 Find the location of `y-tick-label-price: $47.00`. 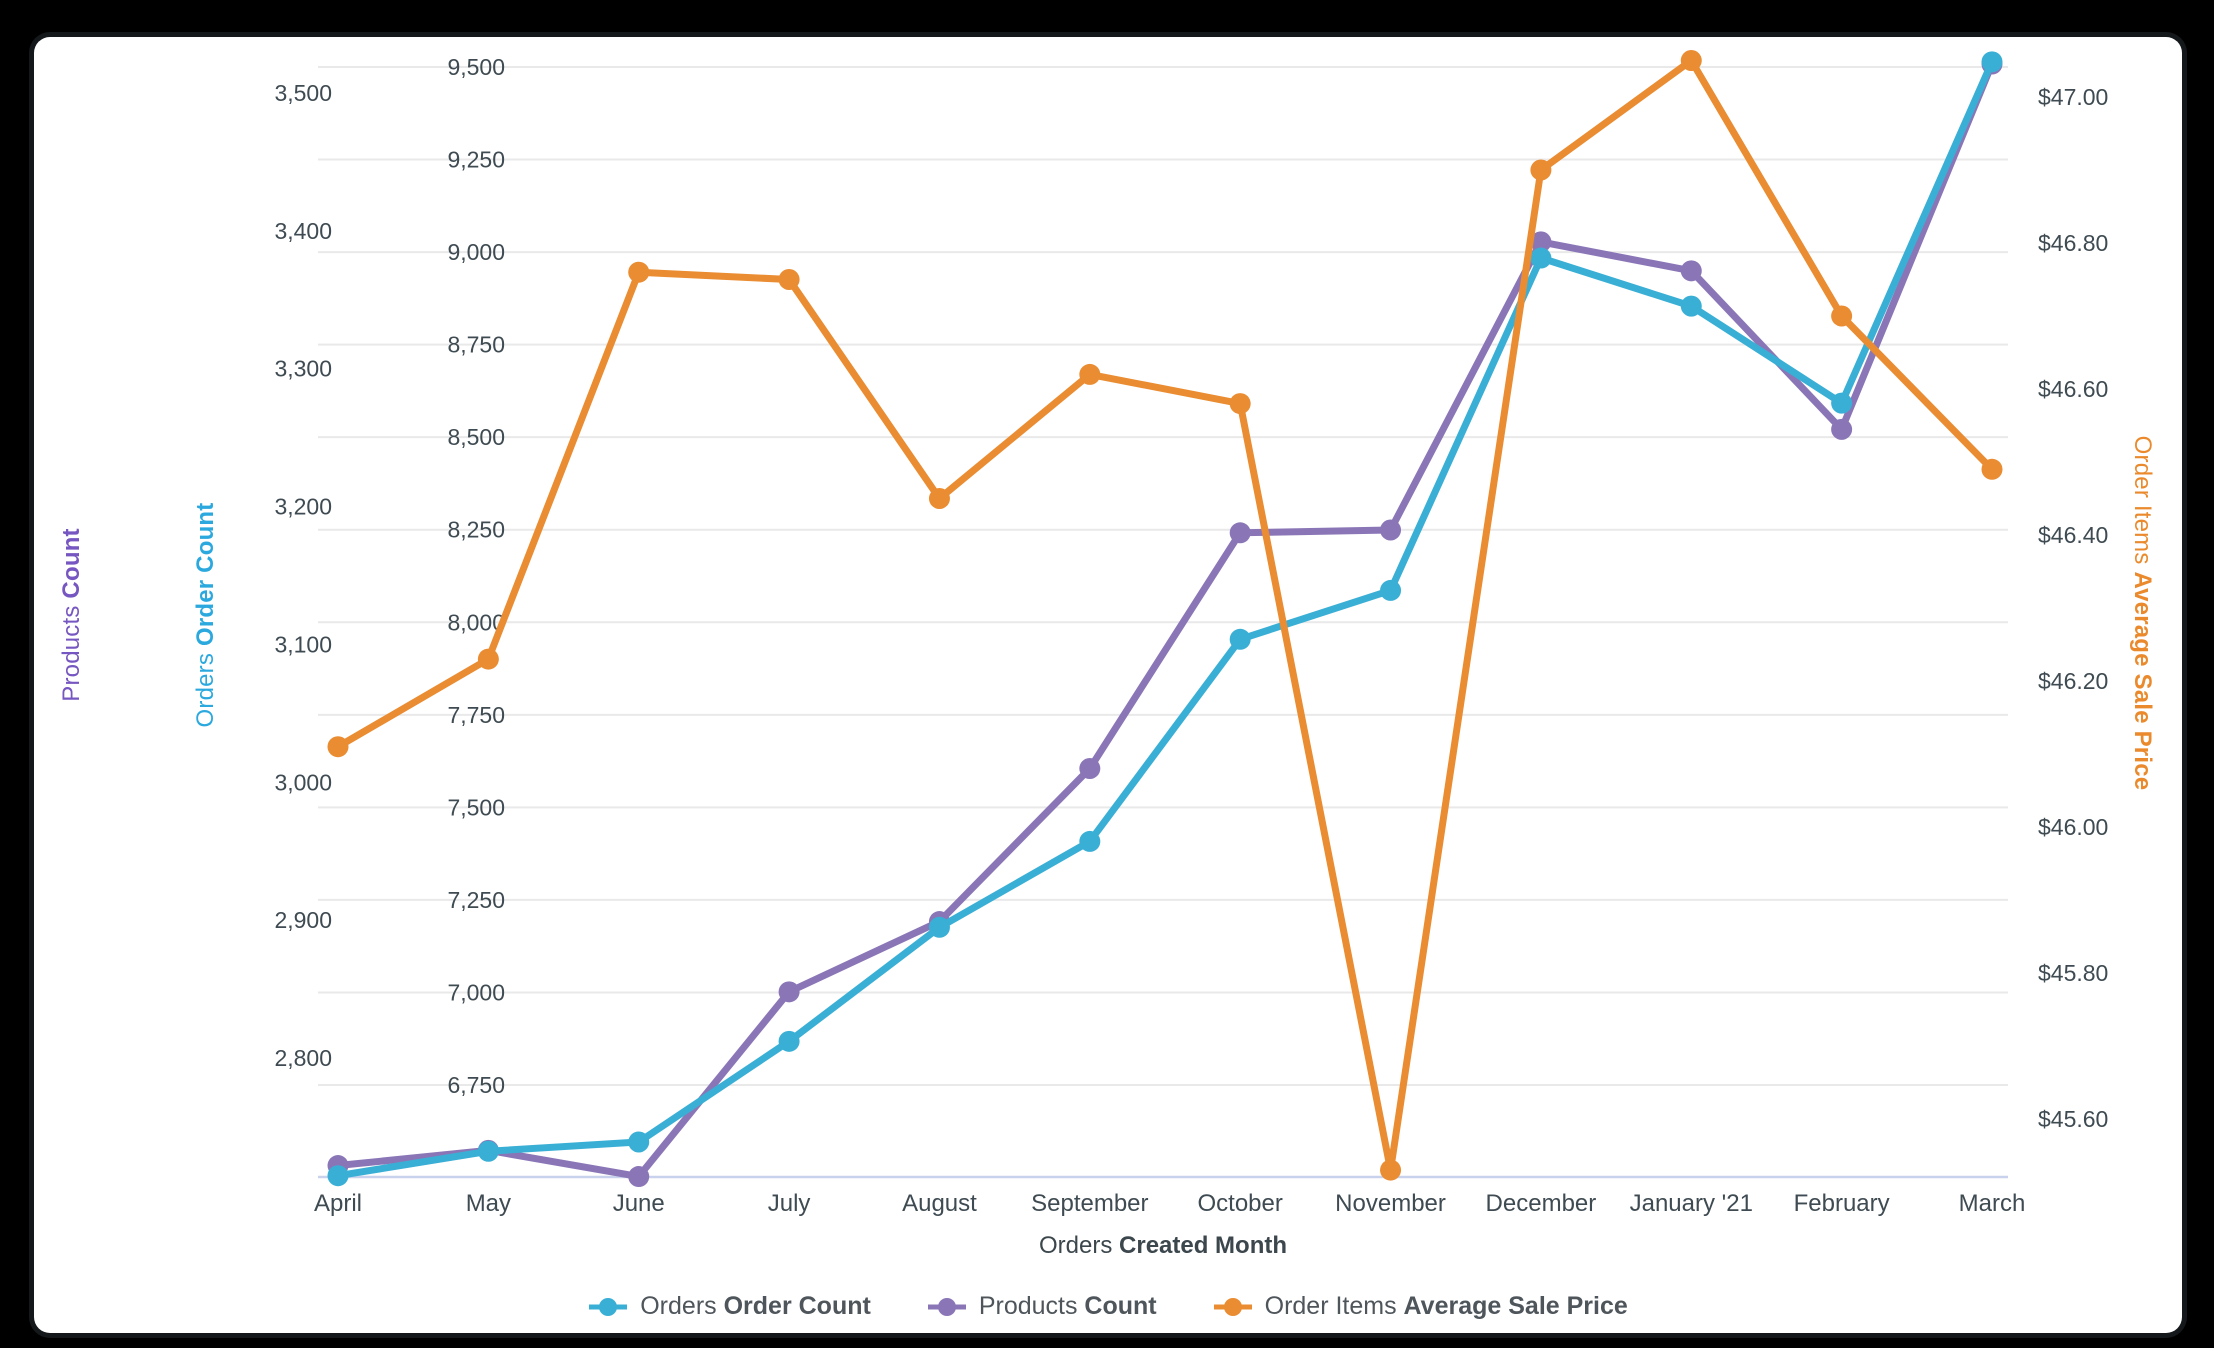

y-tick-label-price: $47.00 is located at coordinates (2073, 97).